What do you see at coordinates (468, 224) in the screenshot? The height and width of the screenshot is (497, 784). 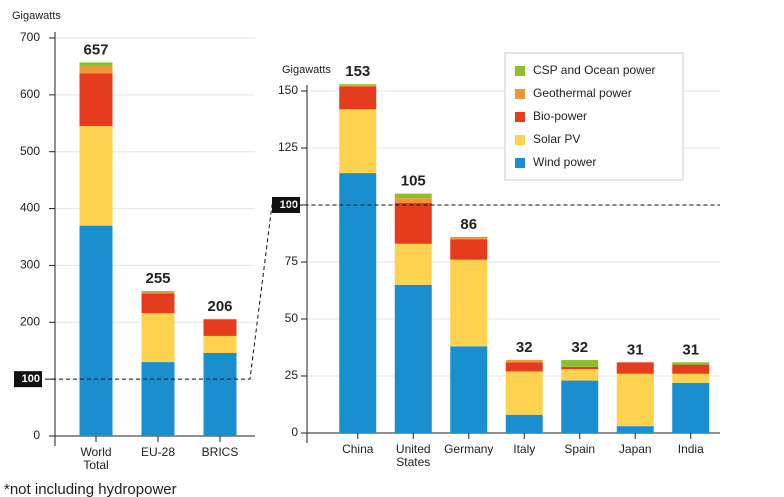 I see `total-label: 86` at bounding box center [468, 224].